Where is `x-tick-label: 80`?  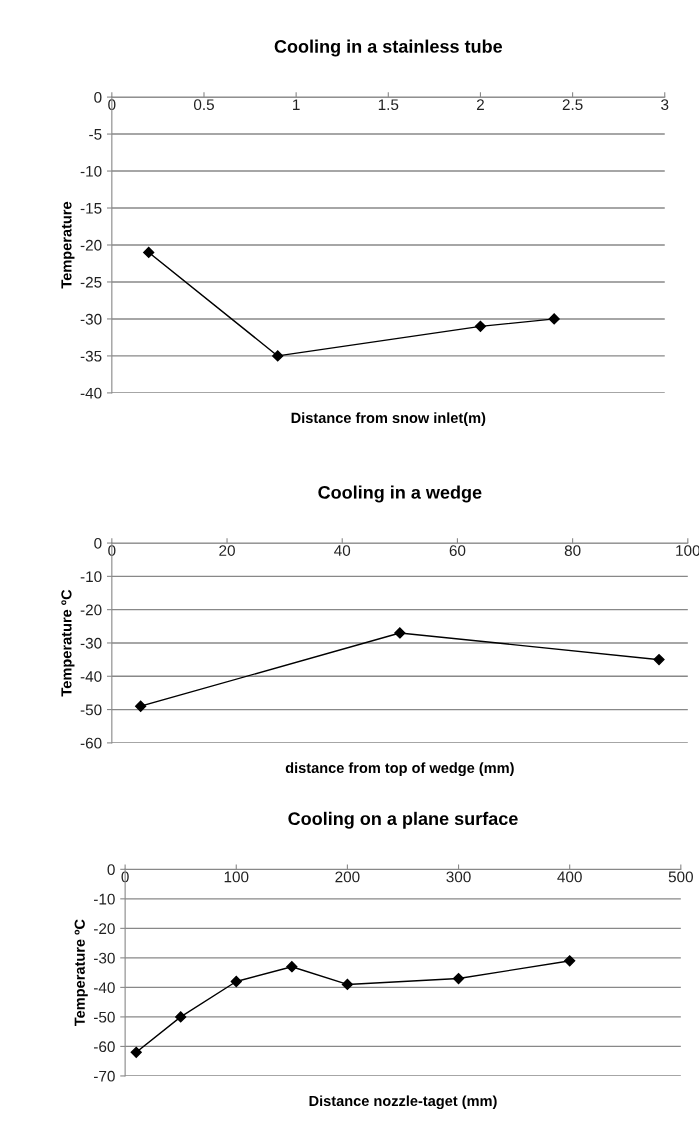 x-tick-label: 80 is located at coordinates (572, 550).